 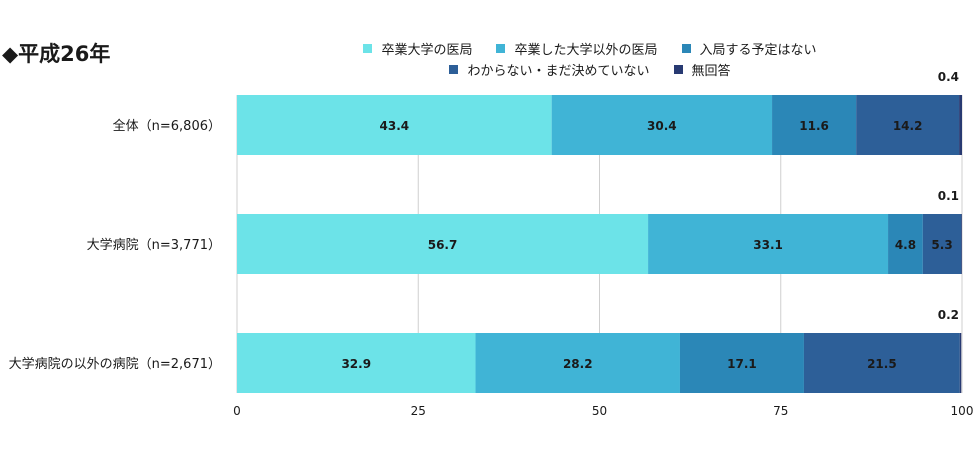 What do you see at coordinates (418, 411) in the screenshot?
I see `x-tick-label: 25` at bounding box center [418, 411].